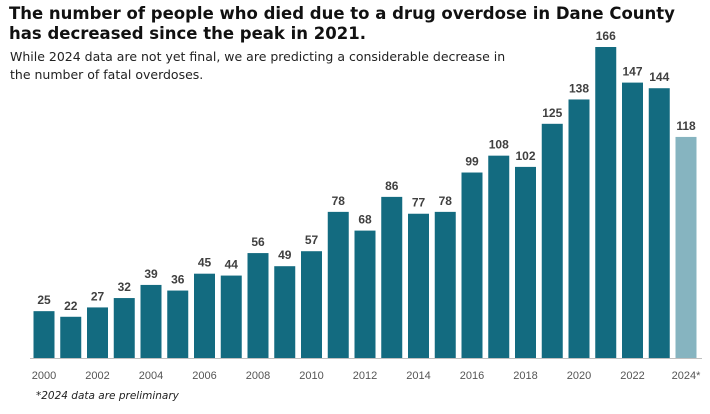  What do you see at coordinates (392, 186) in the screenshot?
I see `data-label-2013: 86` at bounding box center [392, 186].